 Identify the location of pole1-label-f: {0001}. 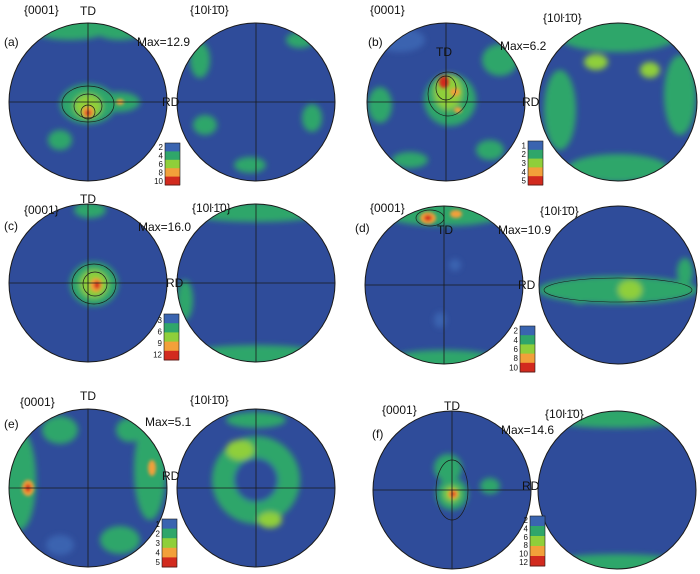
(399, 410).